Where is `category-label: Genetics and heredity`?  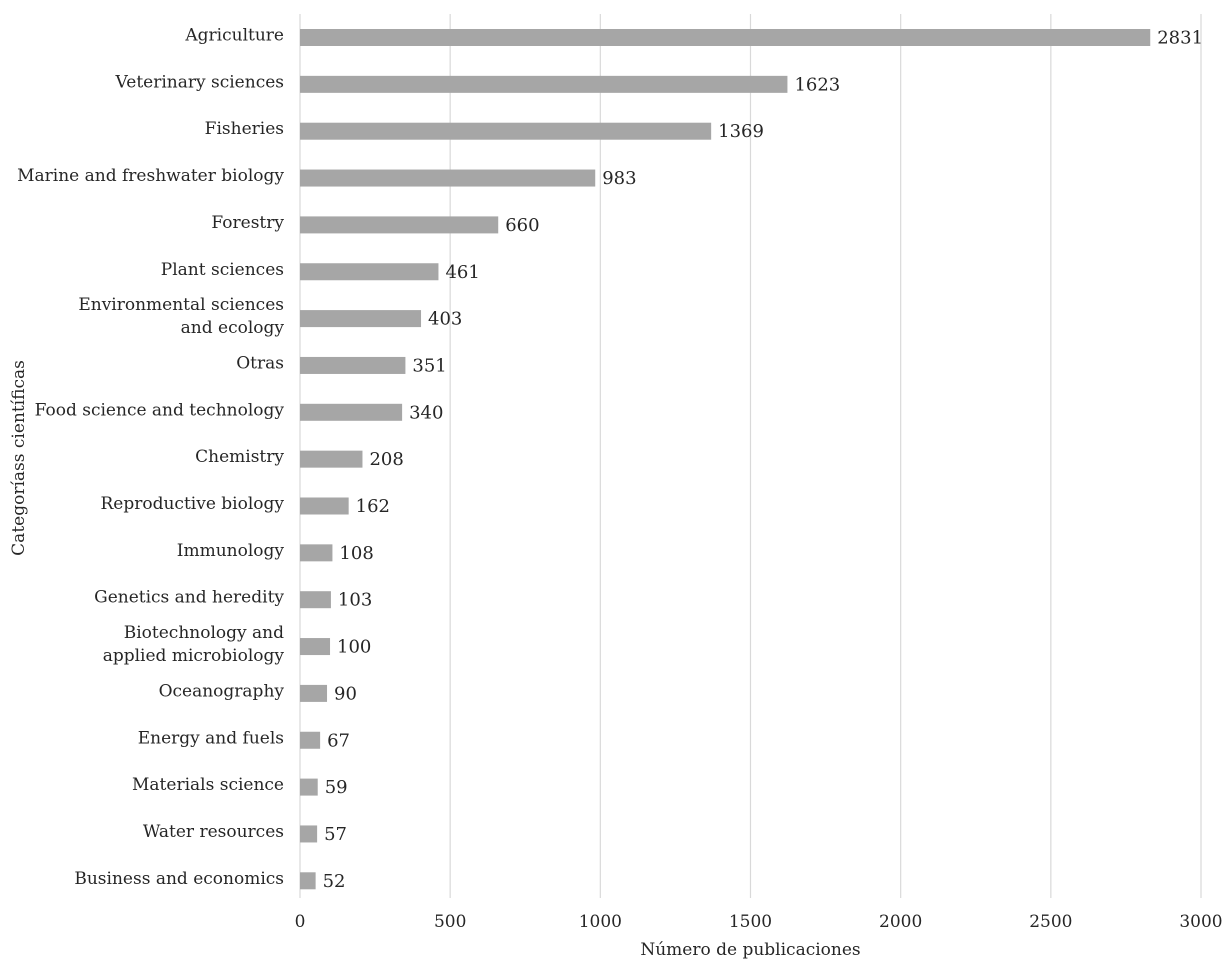
category-label: Genetics and heredity is located at coordinates (189, 598).